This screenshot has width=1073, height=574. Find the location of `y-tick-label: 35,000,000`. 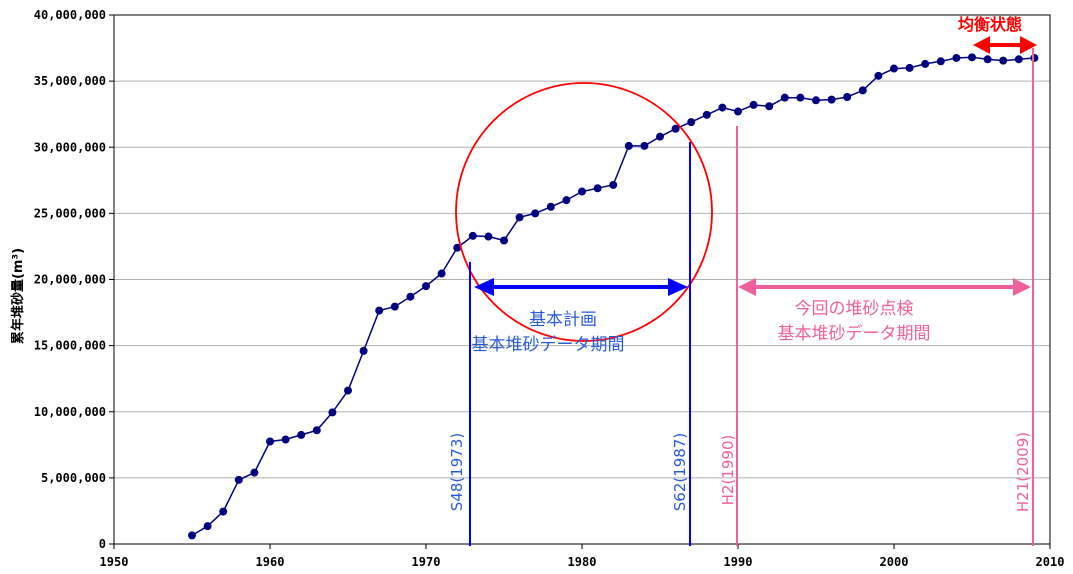

y-tick-label: 35,000,000 is located at coordinates (70, 81).